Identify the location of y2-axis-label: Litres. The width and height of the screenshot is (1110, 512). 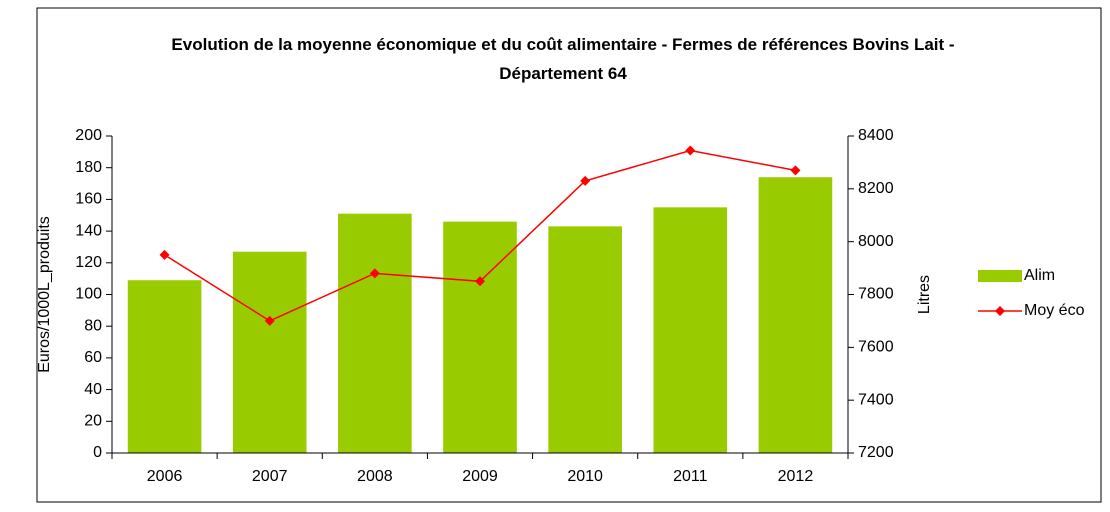
(924, 294).